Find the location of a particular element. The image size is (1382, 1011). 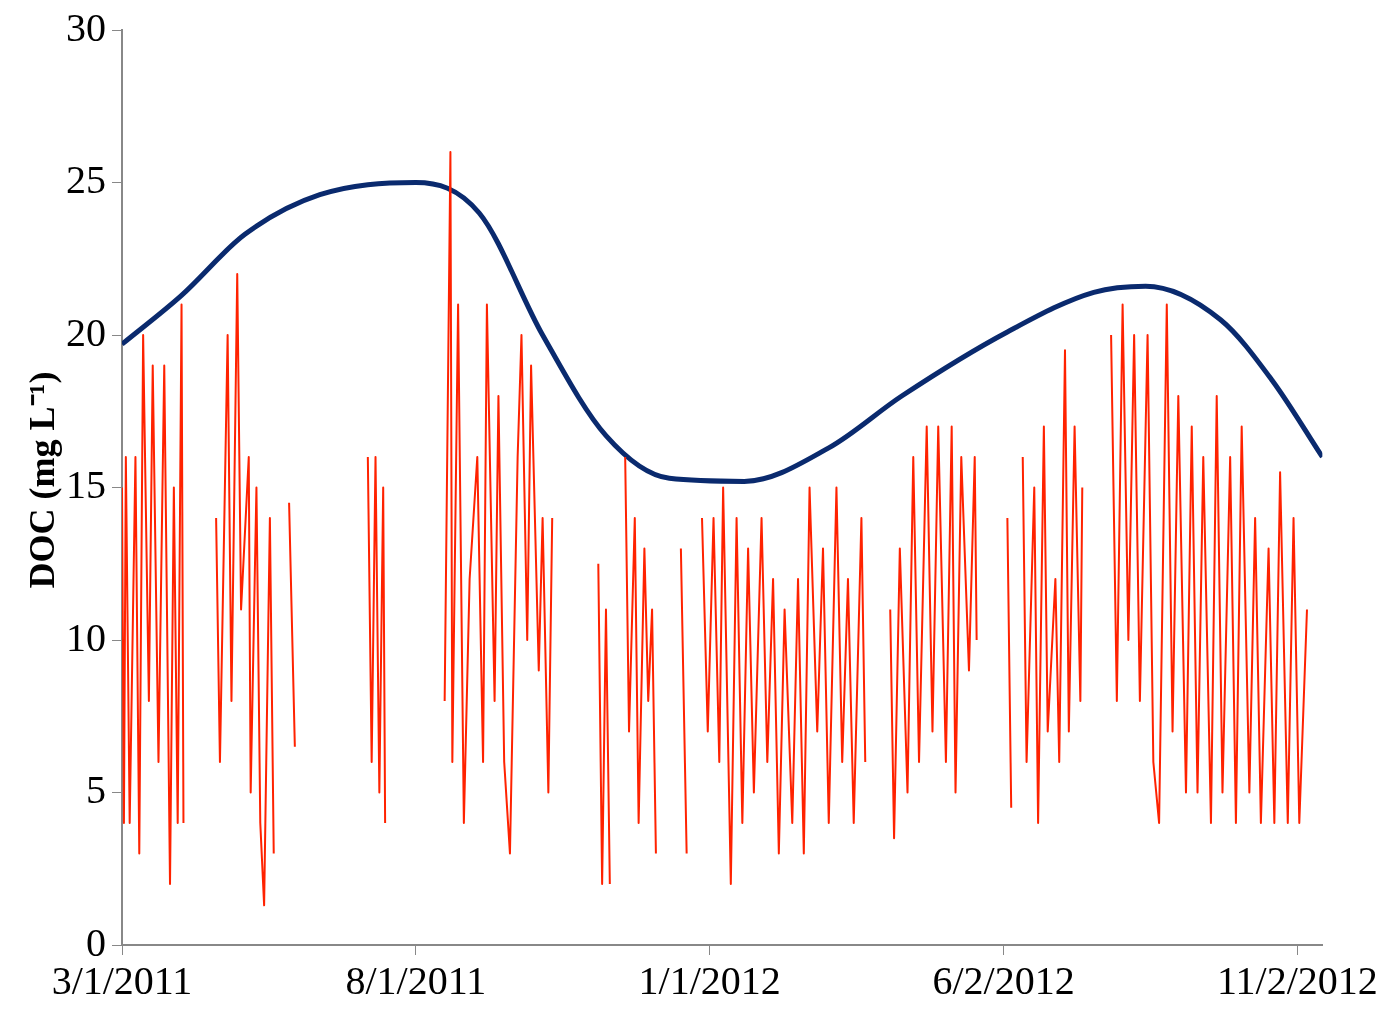

x-tick-label: 6/2/2012 is located at coordinates (1003, 980).